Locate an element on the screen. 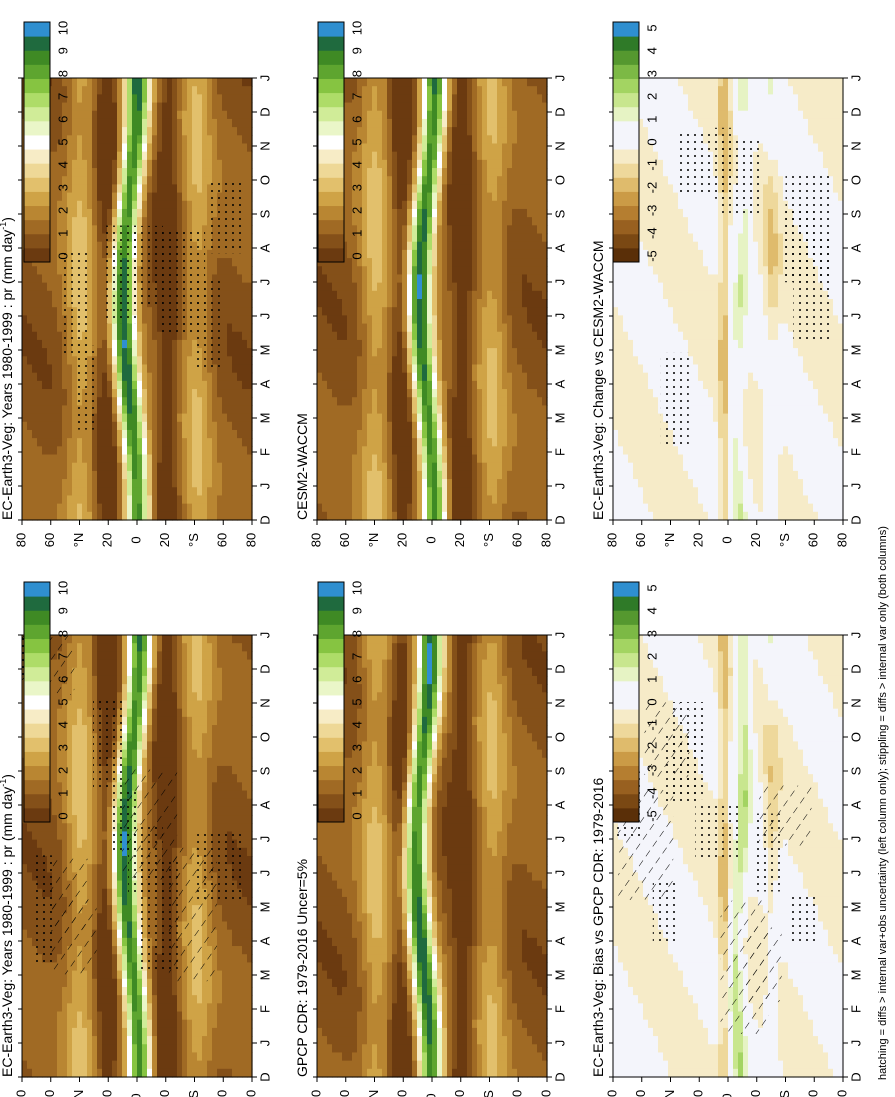  colorbar-label: 9 is located at coordinates (356, 610).